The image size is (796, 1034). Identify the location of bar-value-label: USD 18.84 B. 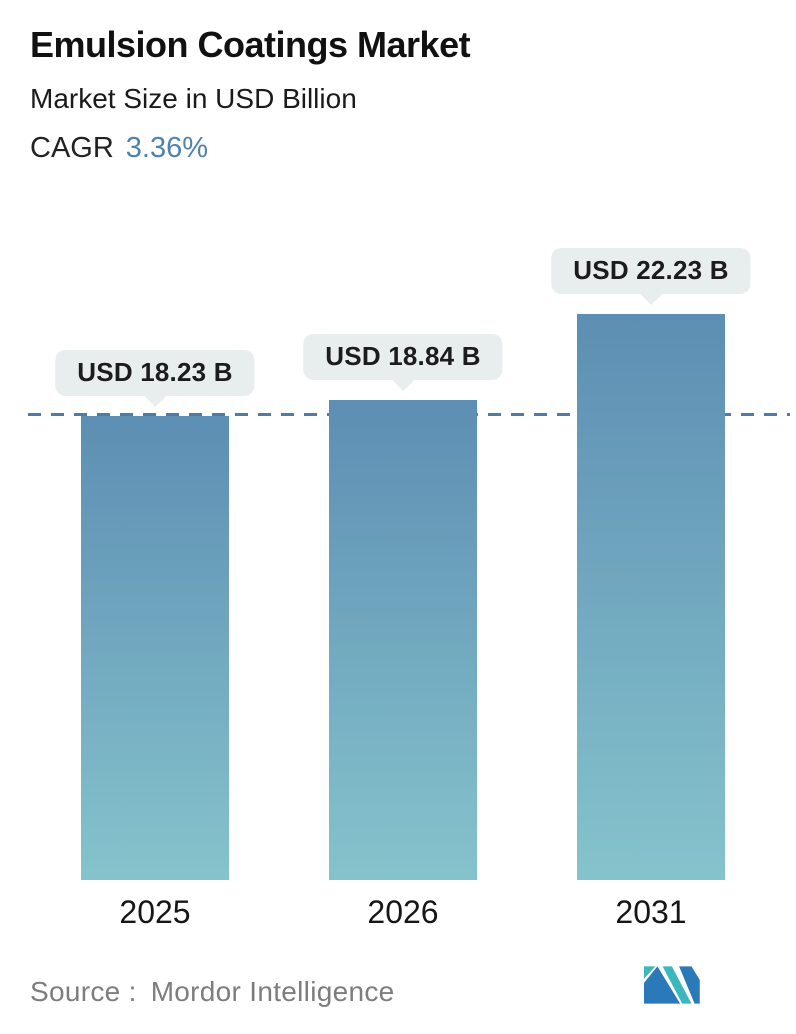
(403, 357).